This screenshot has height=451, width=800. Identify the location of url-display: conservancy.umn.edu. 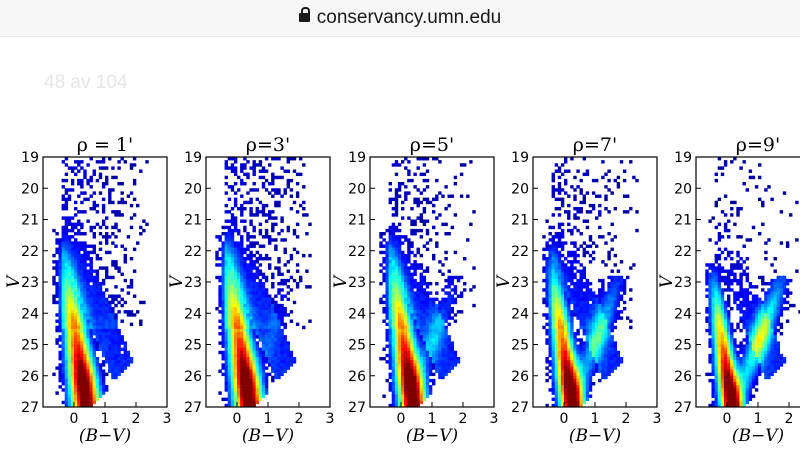
(400, 18).